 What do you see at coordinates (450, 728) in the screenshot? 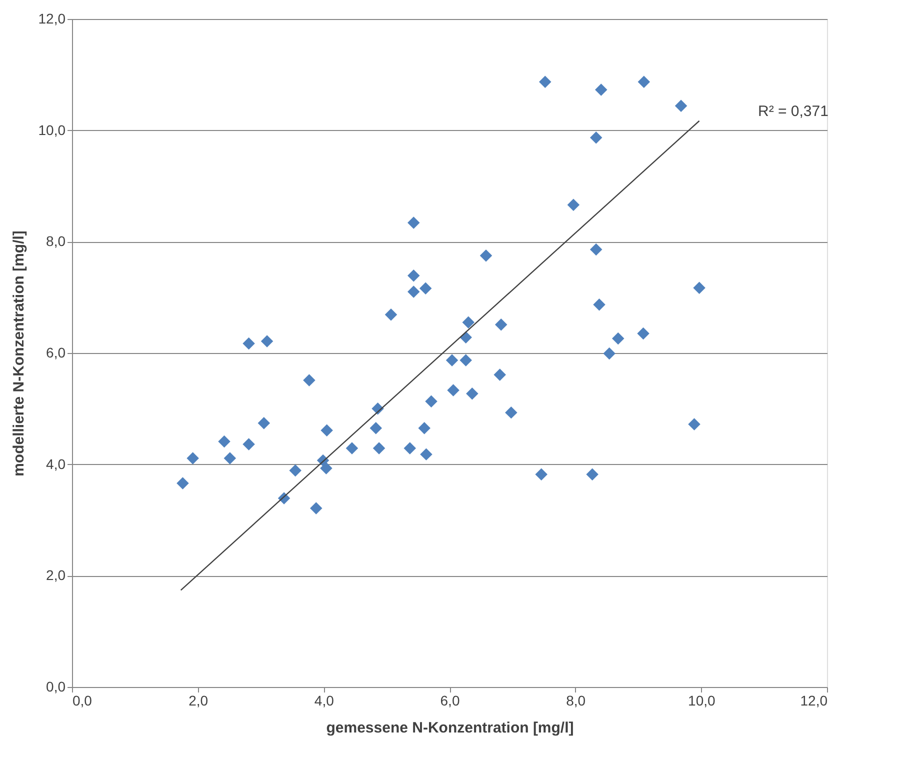
I see `x-axis-title: gemessene N-Konzentration [mg/l]` at bounding box center [450, 728].